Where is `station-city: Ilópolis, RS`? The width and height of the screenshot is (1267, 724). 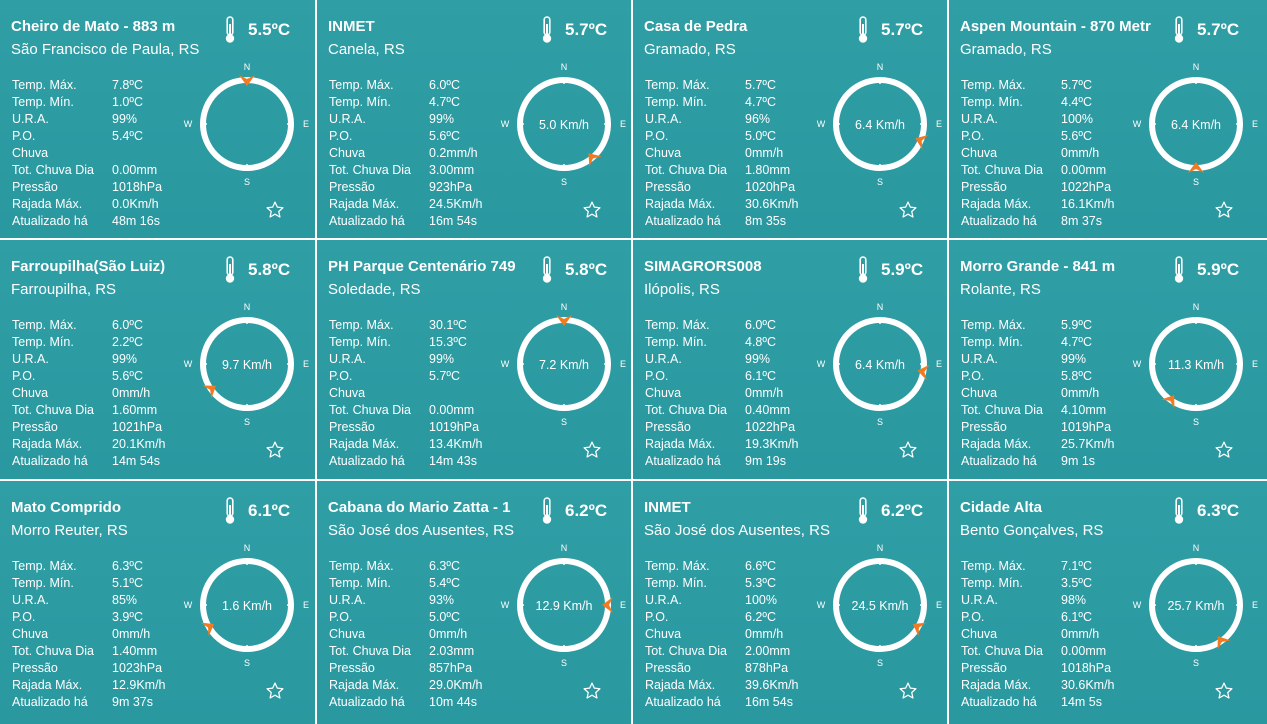 station-city: Ilópolis, RS is located at coordinates (682, 289).